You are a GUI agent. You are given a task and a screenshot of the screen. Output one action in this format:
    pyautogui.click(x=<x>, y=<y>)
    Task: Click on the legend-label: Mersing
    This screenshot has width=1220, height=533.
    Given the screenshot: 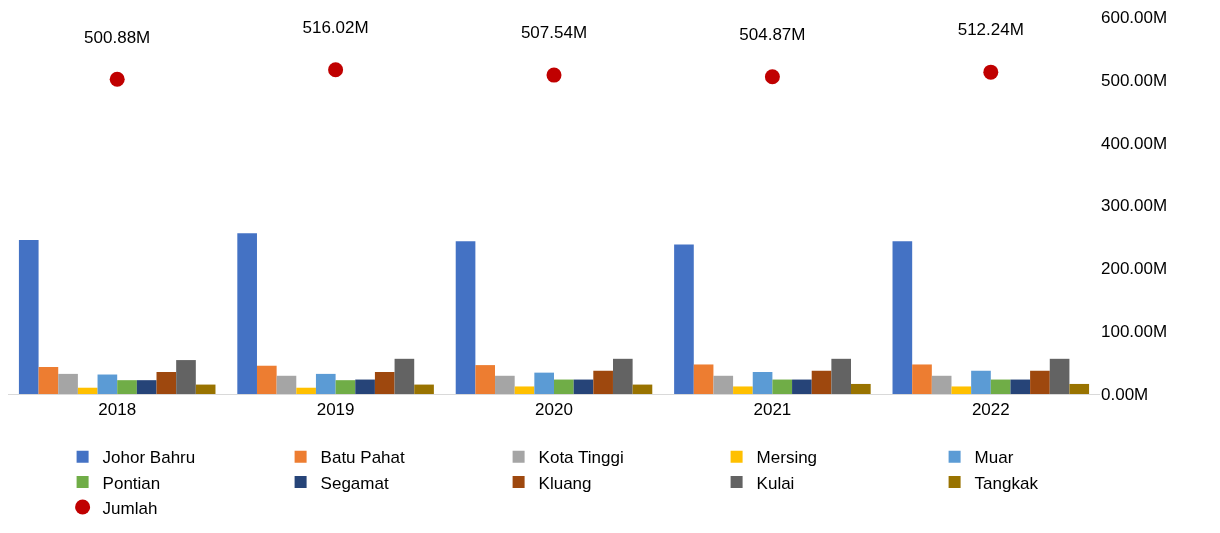 What is the action you would take?
    pyautogui.click(x=787, y=458)
    